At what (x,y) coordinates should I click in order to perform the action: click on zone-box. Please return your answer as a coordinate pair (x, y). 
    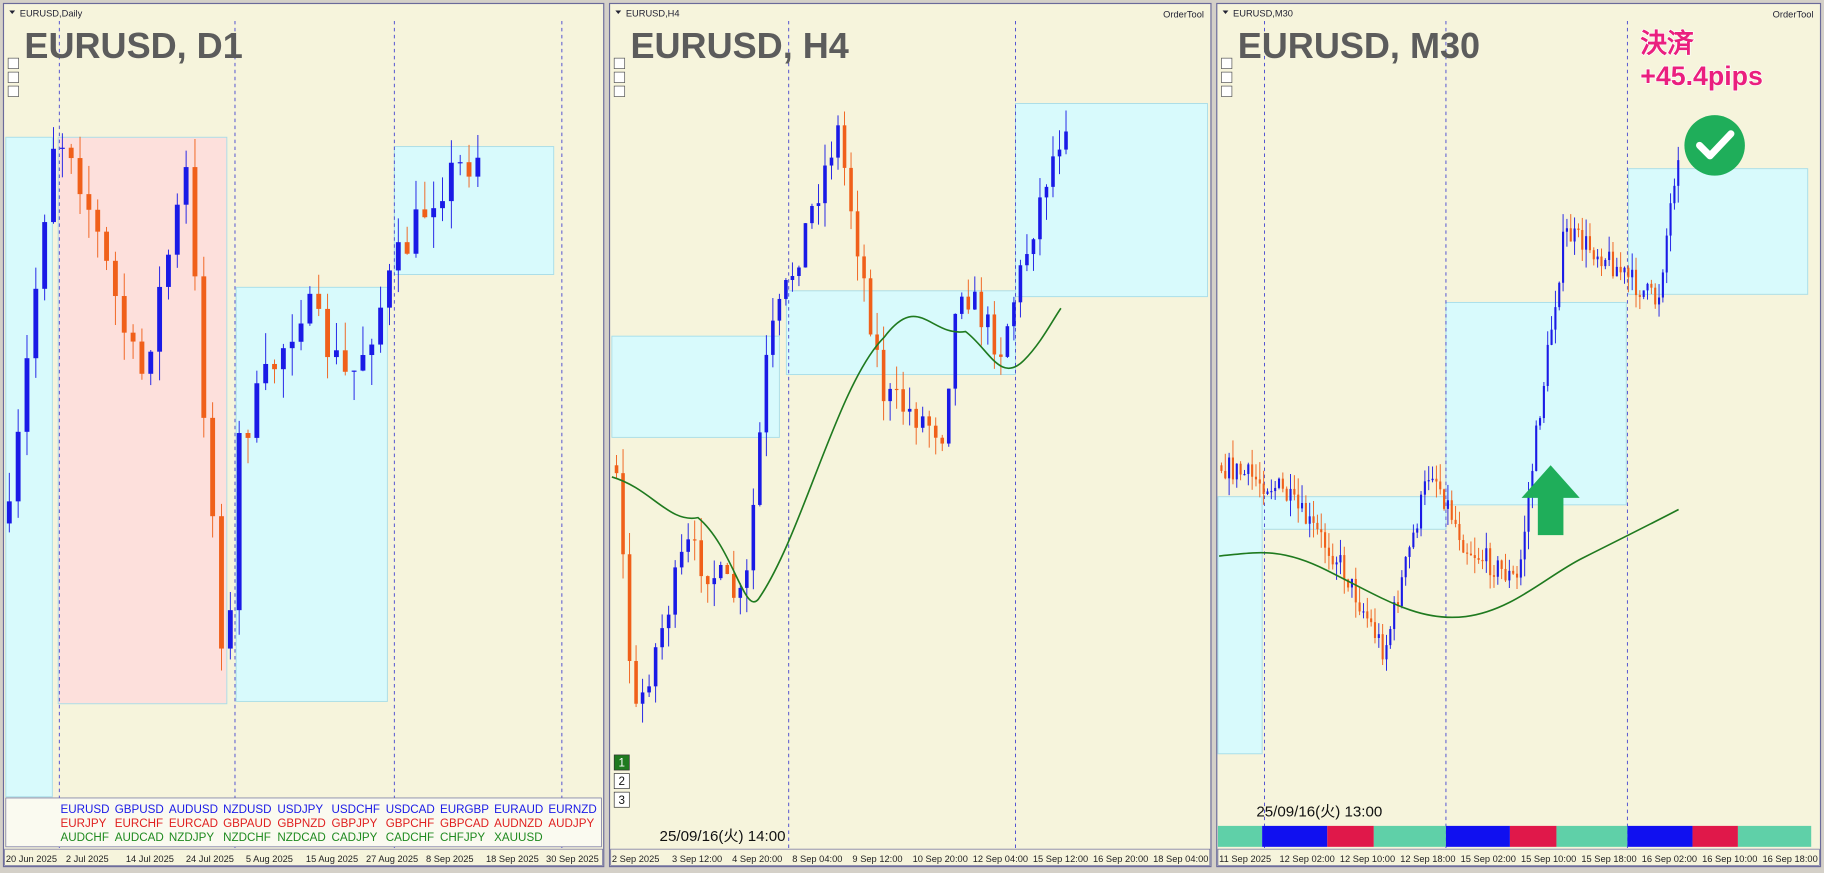
    Looking at the image, I should click on (474, 210).